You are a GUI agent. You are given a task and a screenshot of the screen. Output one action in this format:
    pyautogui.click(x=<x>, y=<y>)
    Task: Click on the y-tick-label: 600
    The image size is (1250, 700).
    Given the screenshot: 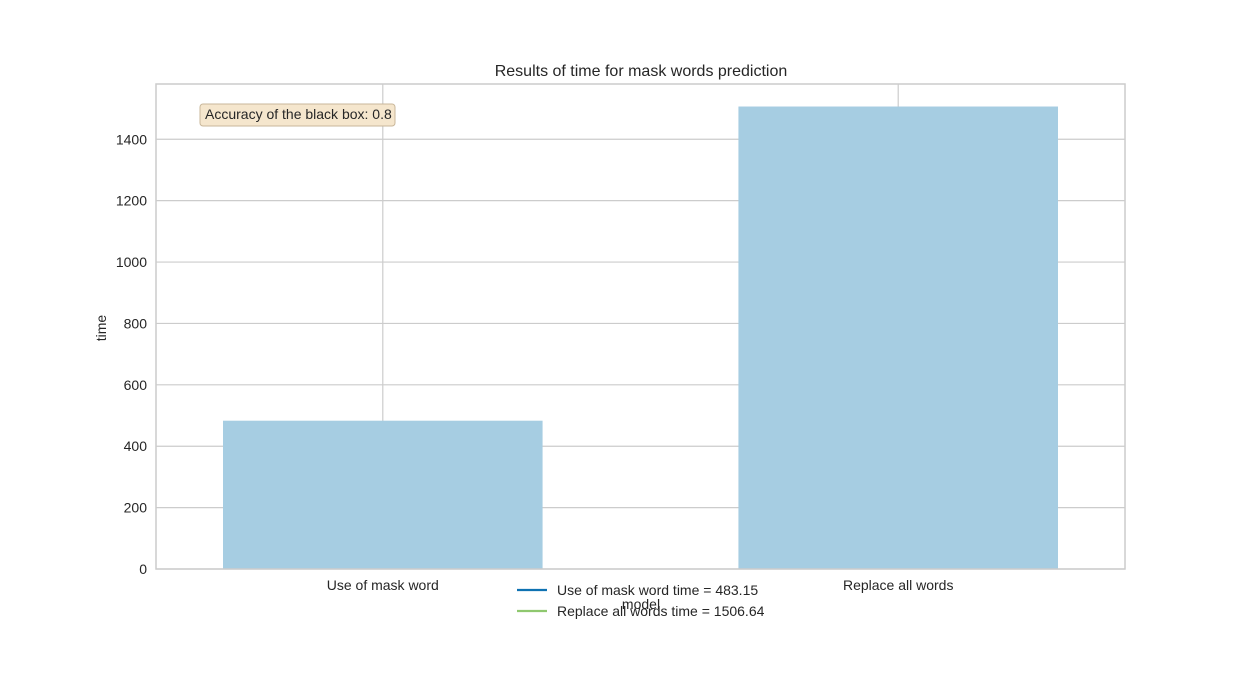 What is the action you would take?
    pyautogui.click(x=136, y=385)
    